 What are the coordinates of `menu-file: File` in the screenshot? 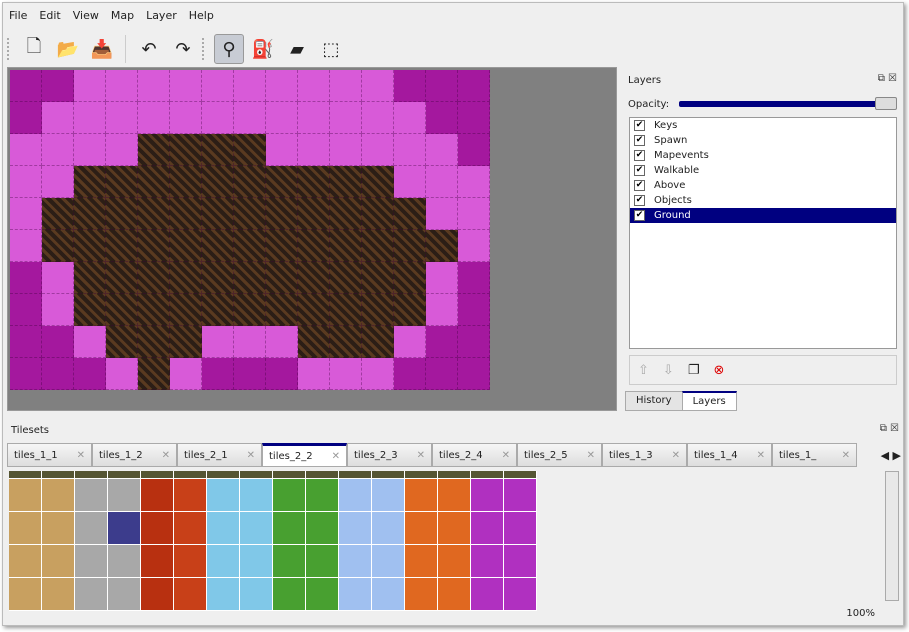 It's located at (18, 15).